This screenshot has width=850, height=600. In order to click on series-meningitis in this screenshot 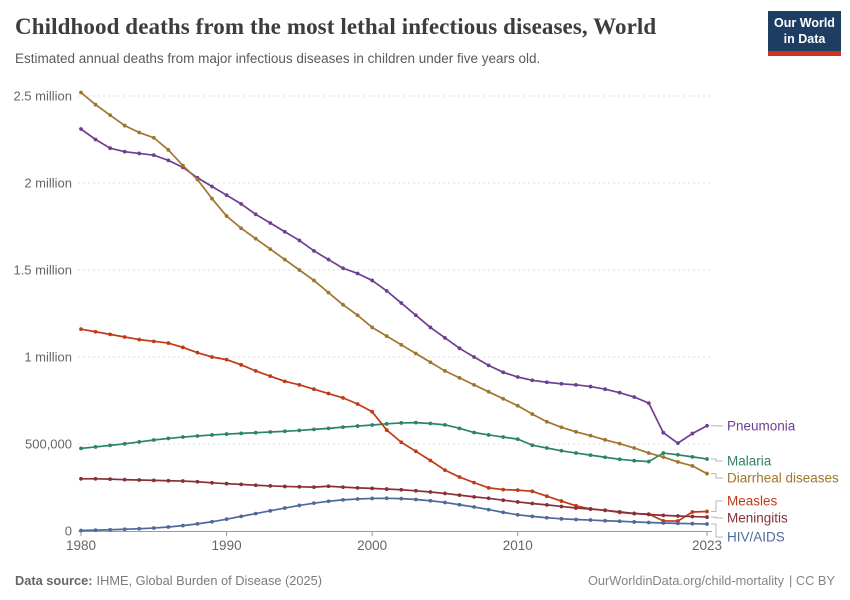, I will do `click(394, 497)`.